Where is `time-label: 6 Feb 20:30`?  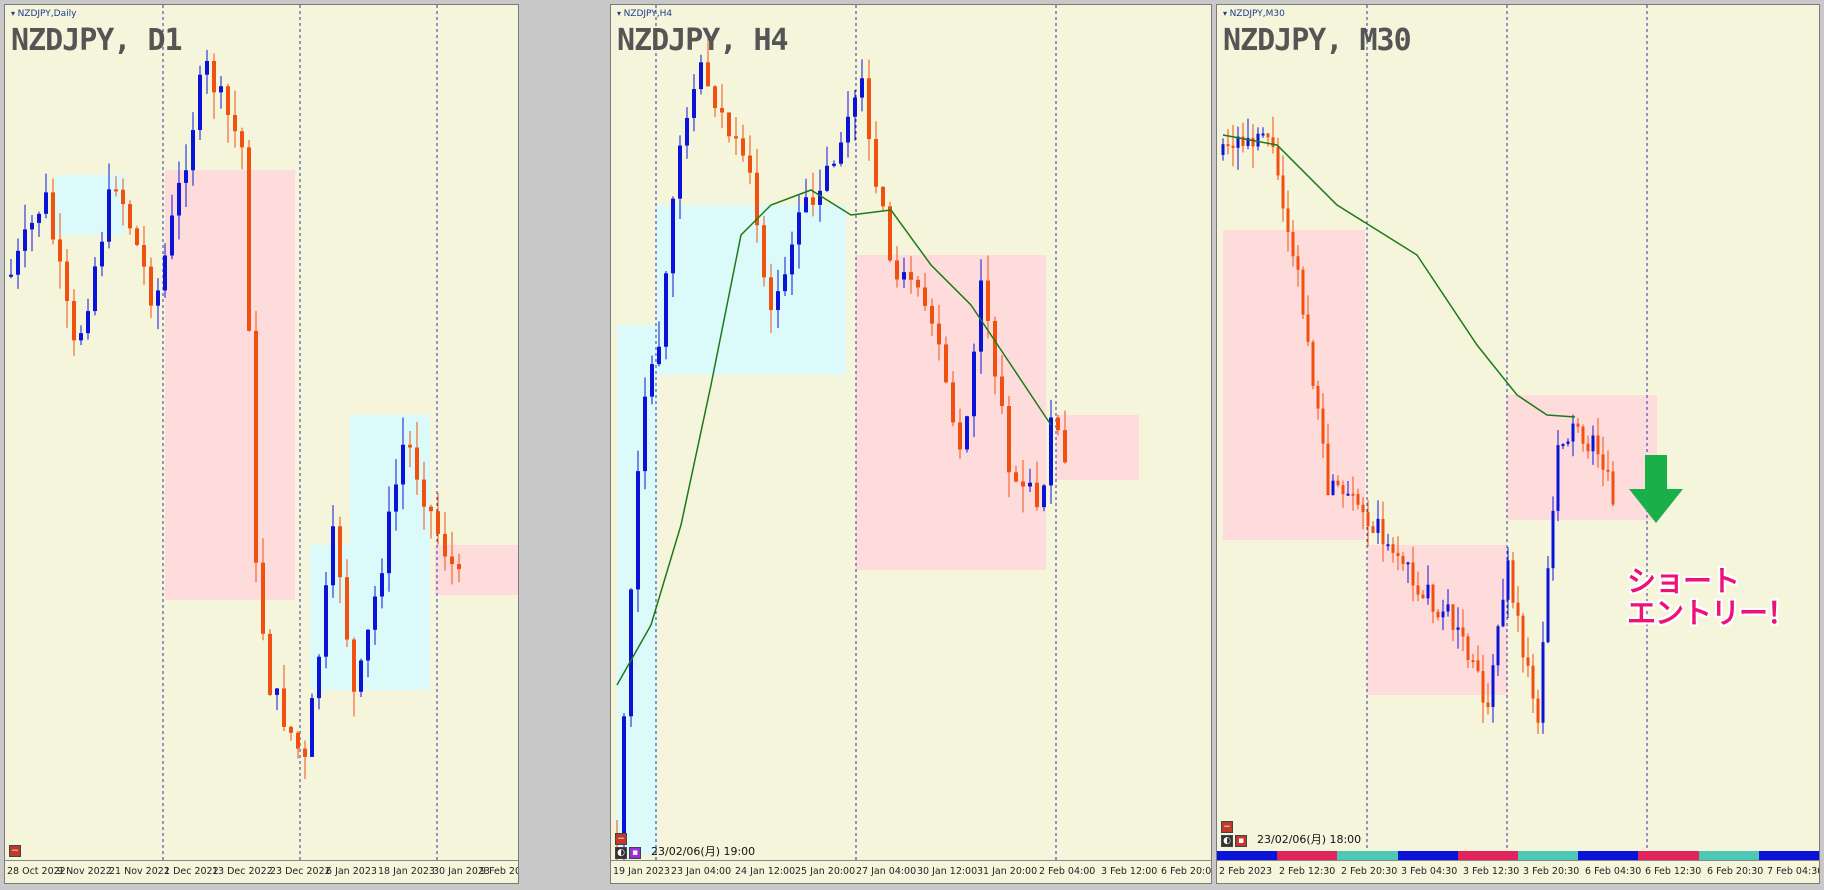 time-label: 6 Feb 20:30 is located at coordinates (1735, 871).